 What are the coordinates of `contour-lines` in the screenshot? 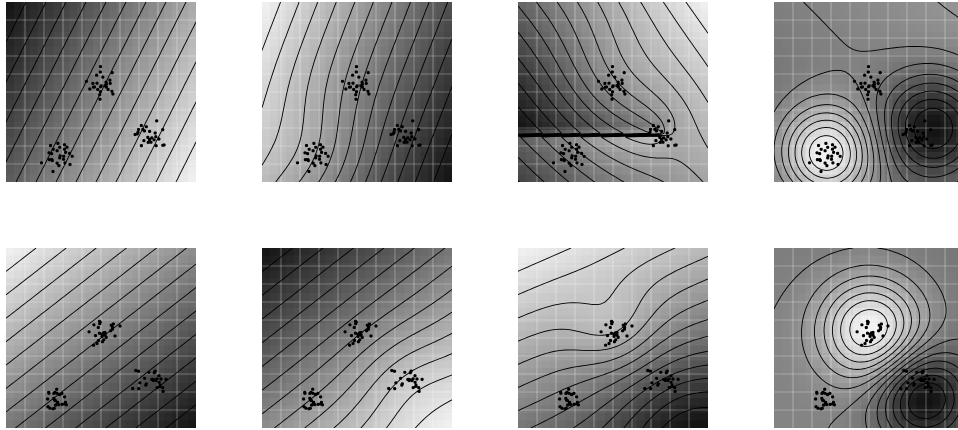 It's located at (613, 338).